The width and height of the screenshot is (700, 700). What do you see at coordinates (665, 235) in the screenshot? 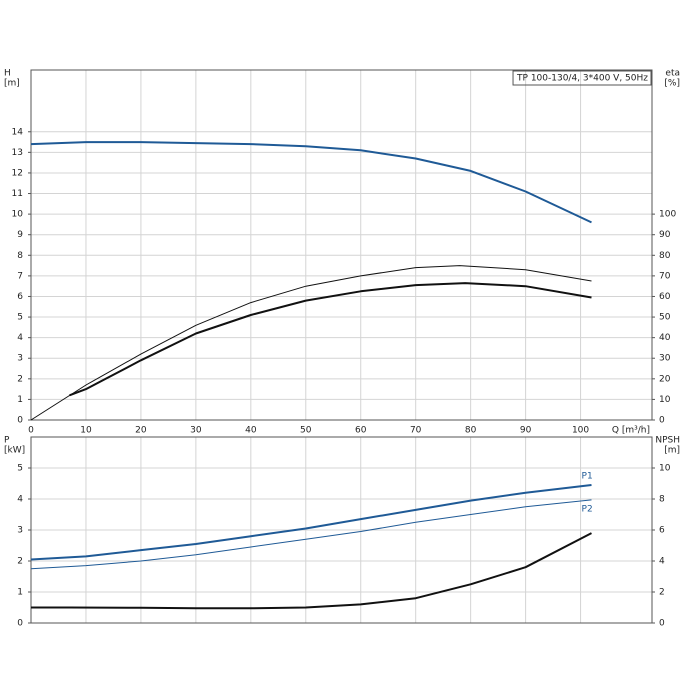
I see `y2-tick-label: 90` at bounding box center [665, 235].